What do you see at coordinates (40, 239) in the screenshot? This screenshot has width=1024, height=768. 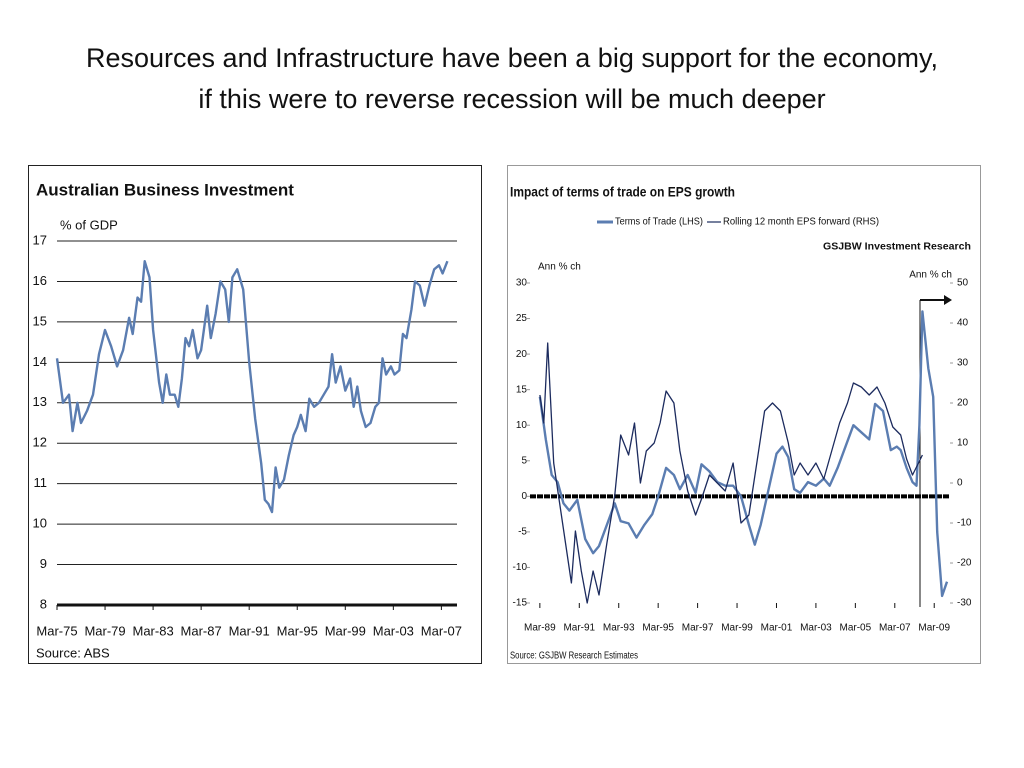 I see `y-tick-label: 17` at bounding box center [40, 239].